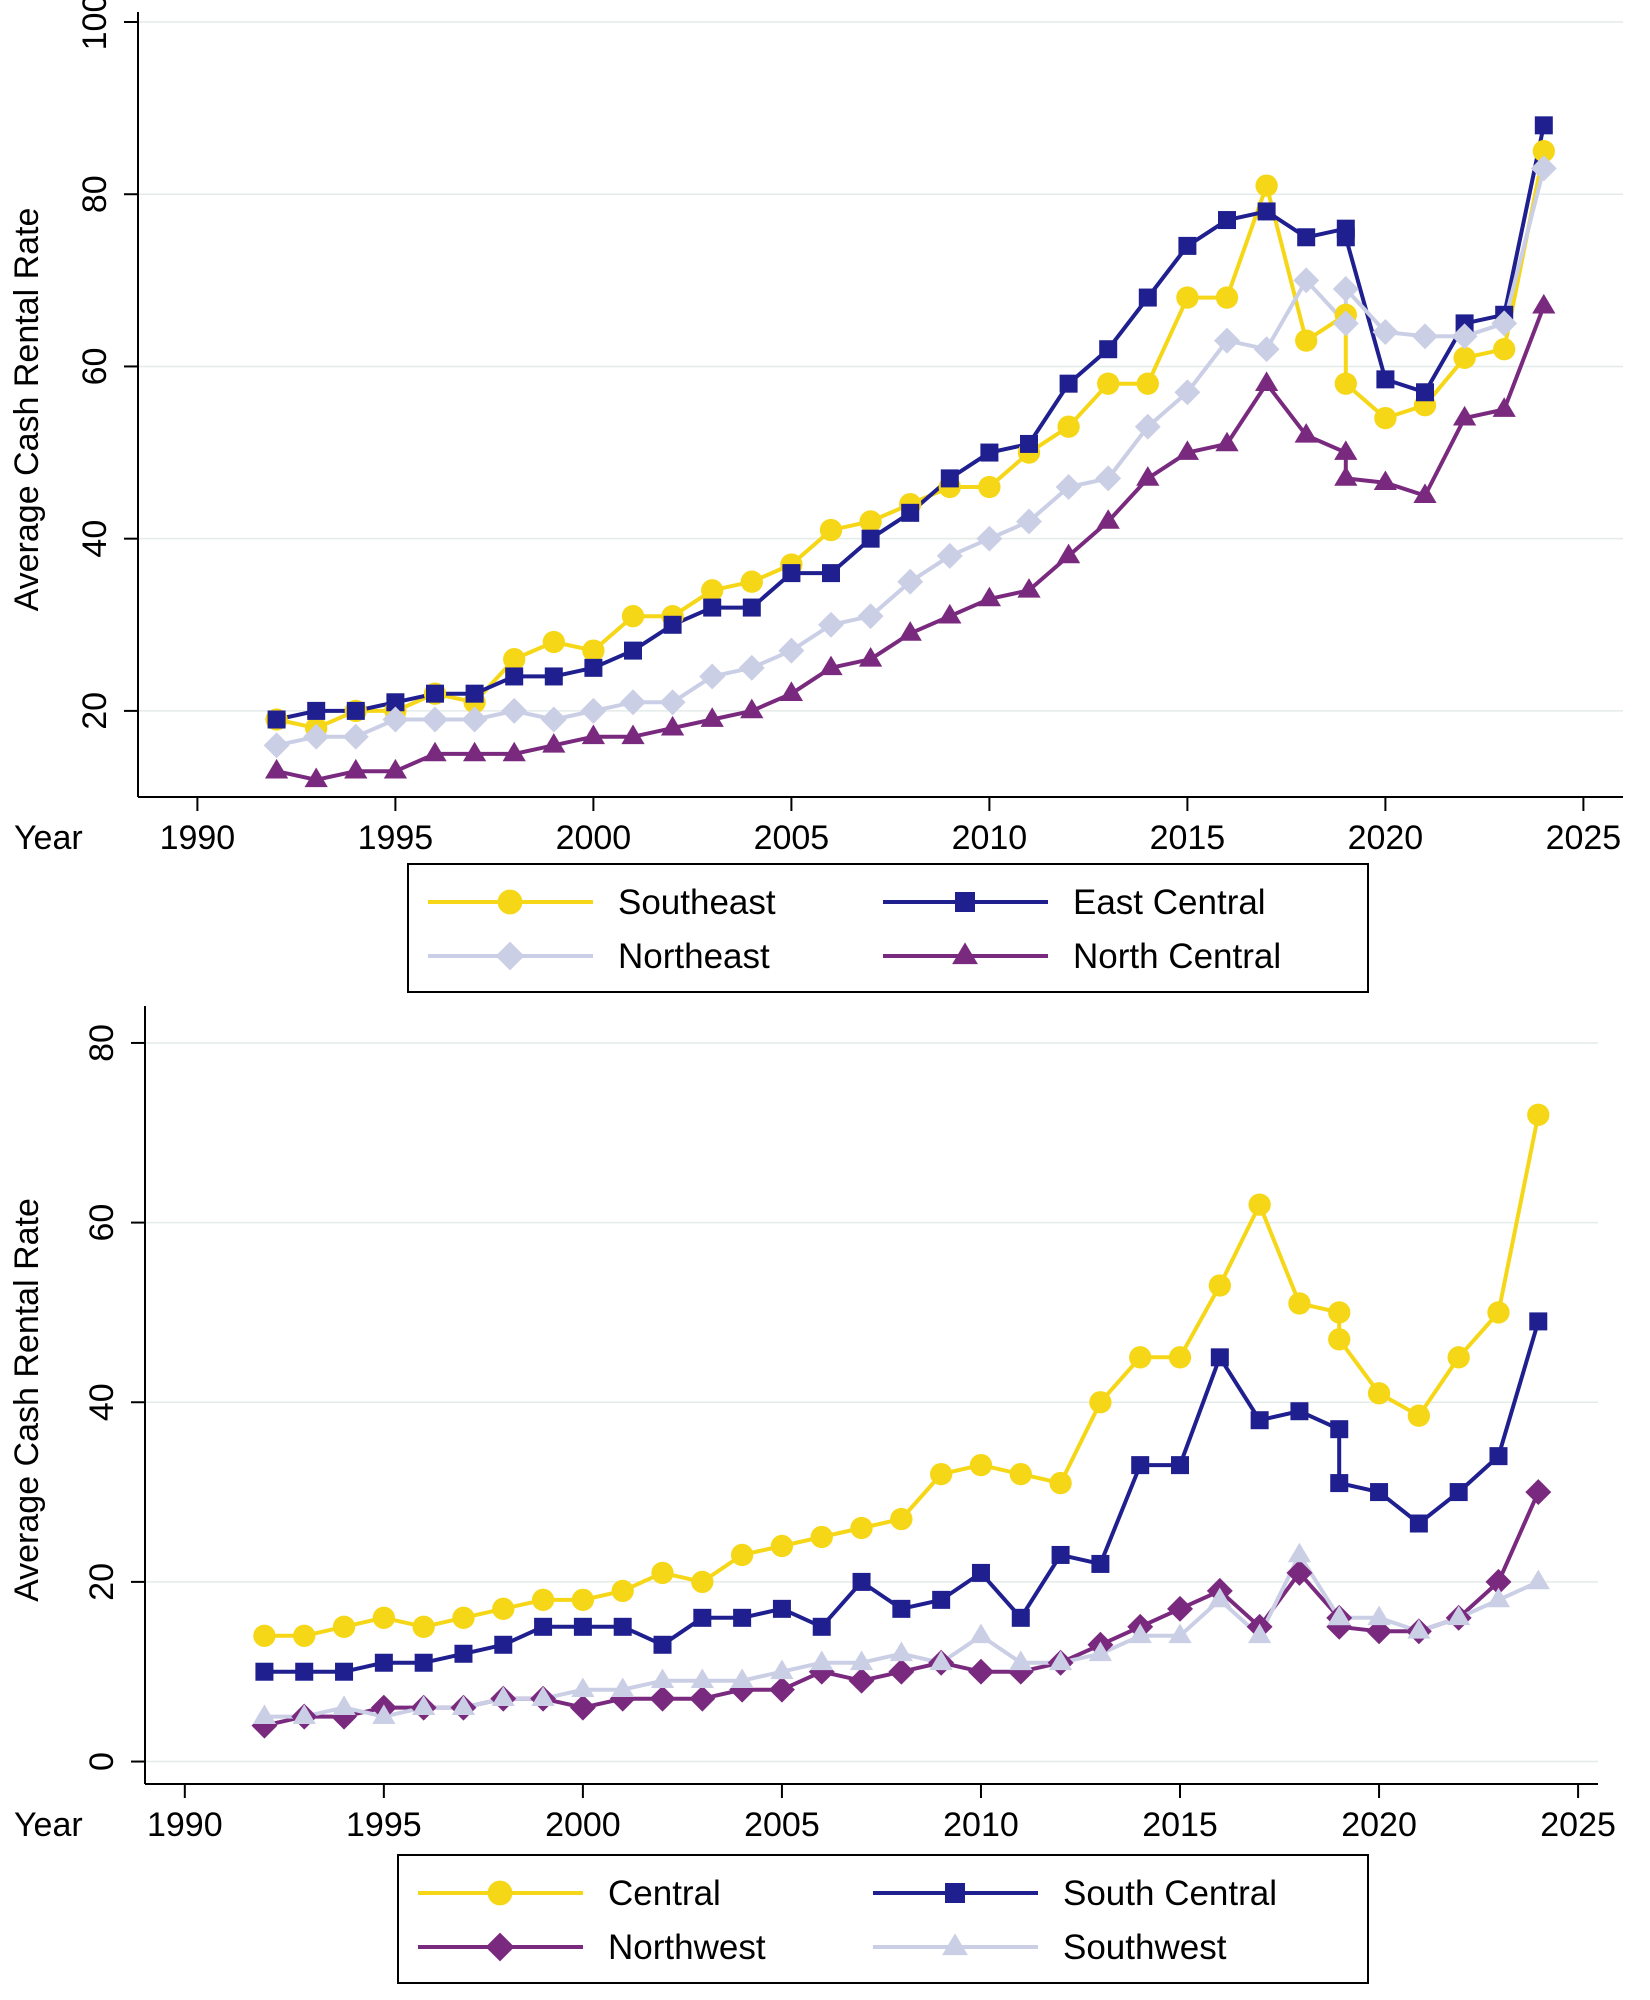 This screenshot has height=2000, width=1650. Describe the element at coordinates (1145, 1947) in the screenshot. I see `legend-label: Southwest` at that location.